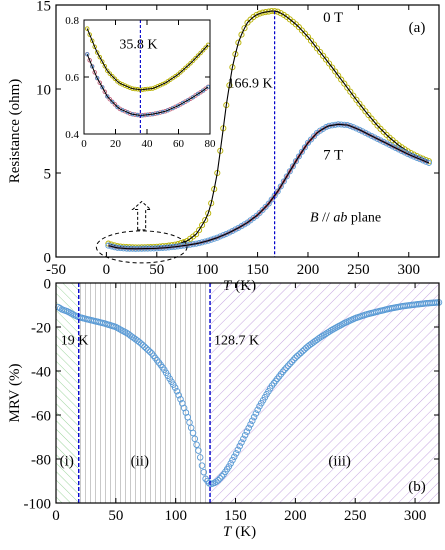  I want to click on panel-a-x-tick-label: 100, so click(207, 270).